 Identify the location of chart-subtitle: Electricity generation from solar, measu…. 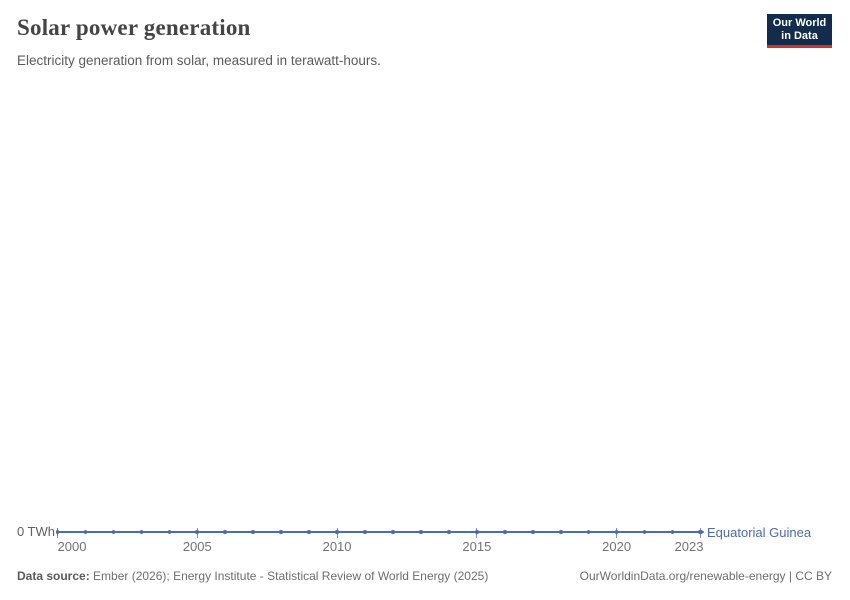
(199, 60).